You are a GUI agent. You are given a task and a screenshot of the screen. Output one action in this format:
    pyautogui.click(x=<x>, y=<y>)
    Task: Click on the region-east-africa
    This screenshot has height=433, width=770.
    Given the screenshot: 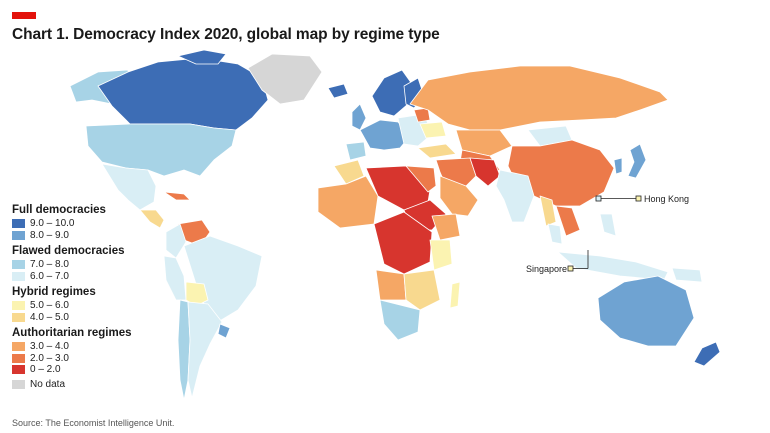 What is the action you would take?
    pyautogui.click(x=441, y=255)
    